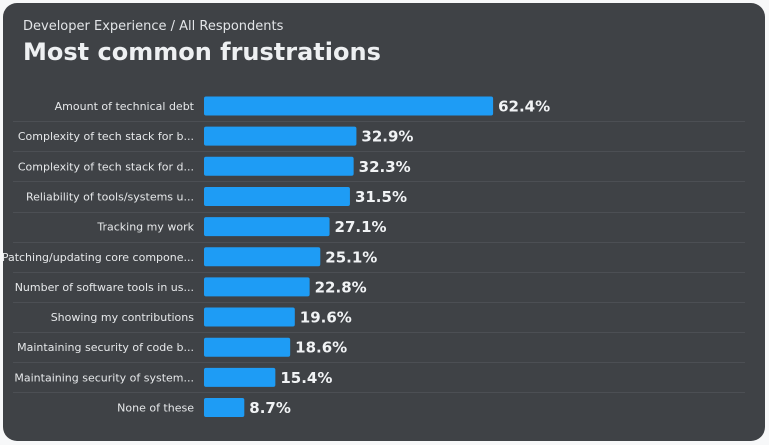 The image size is (769, 445). What do you see at coordinates (524, 107) in the screenshot?
I see `value-label: 62.4%` at bounding box center [524, 107].